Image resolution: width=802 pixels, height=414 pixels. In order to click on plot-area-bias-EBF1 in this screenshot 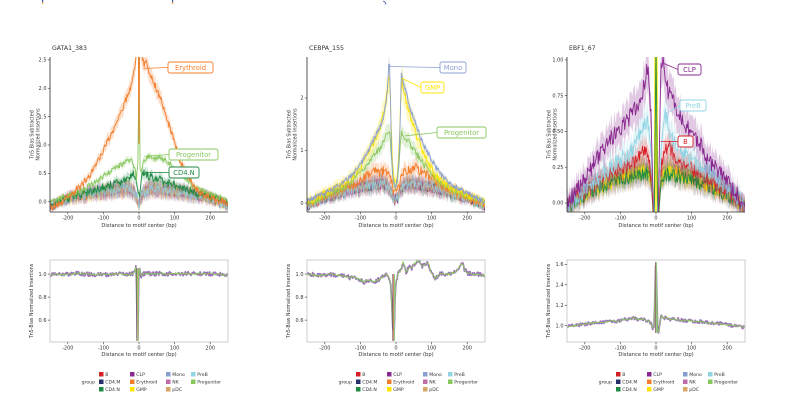, I will do `click(656, 298)`.